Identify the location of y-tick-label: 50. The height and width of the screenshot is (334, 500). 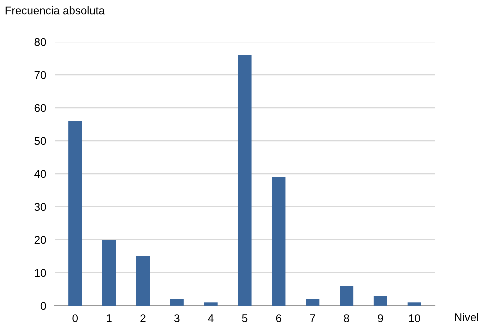
(40, 141).